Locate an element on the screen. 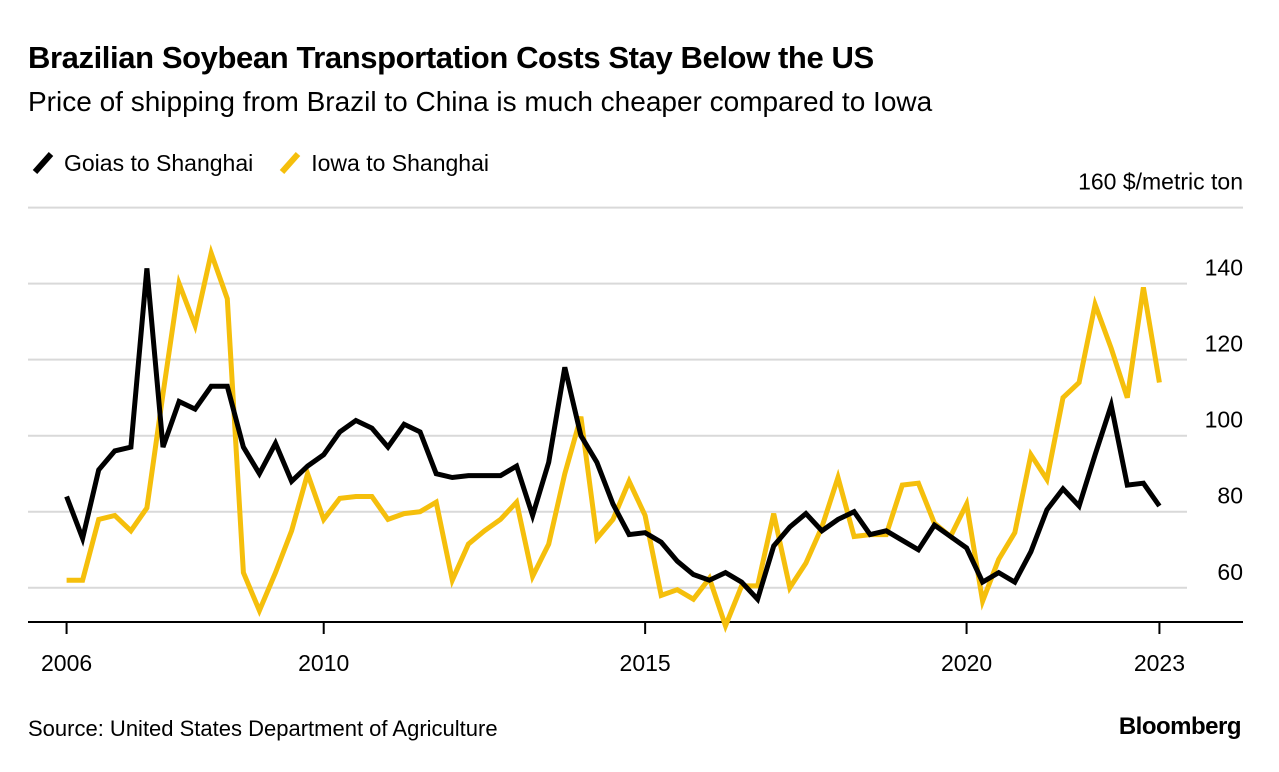 This screenshot has height=772, width=1279. legend-label-iowa: Iowa to Shanghai is located at coordinates (400, 162).